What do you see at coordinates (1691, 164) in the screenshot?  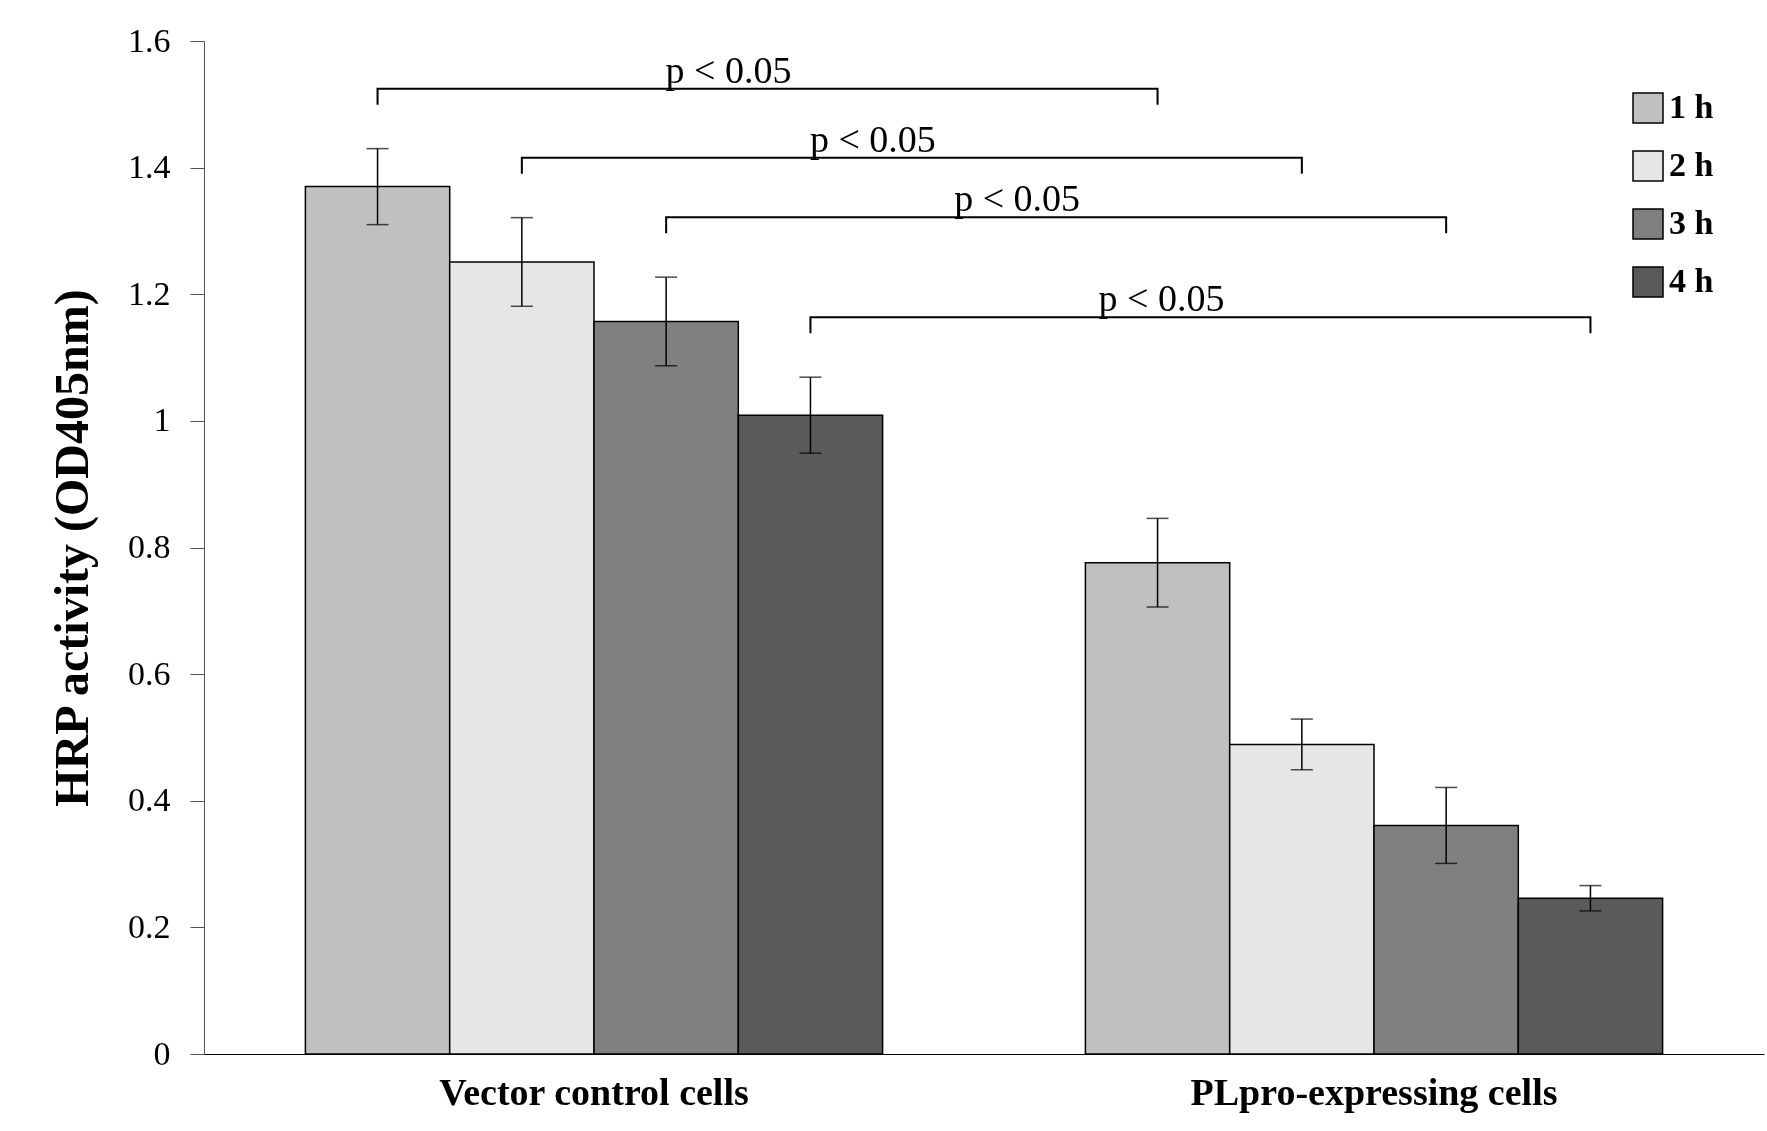 I see `legend-label: 2 h` at bounding box center [1691, 164].